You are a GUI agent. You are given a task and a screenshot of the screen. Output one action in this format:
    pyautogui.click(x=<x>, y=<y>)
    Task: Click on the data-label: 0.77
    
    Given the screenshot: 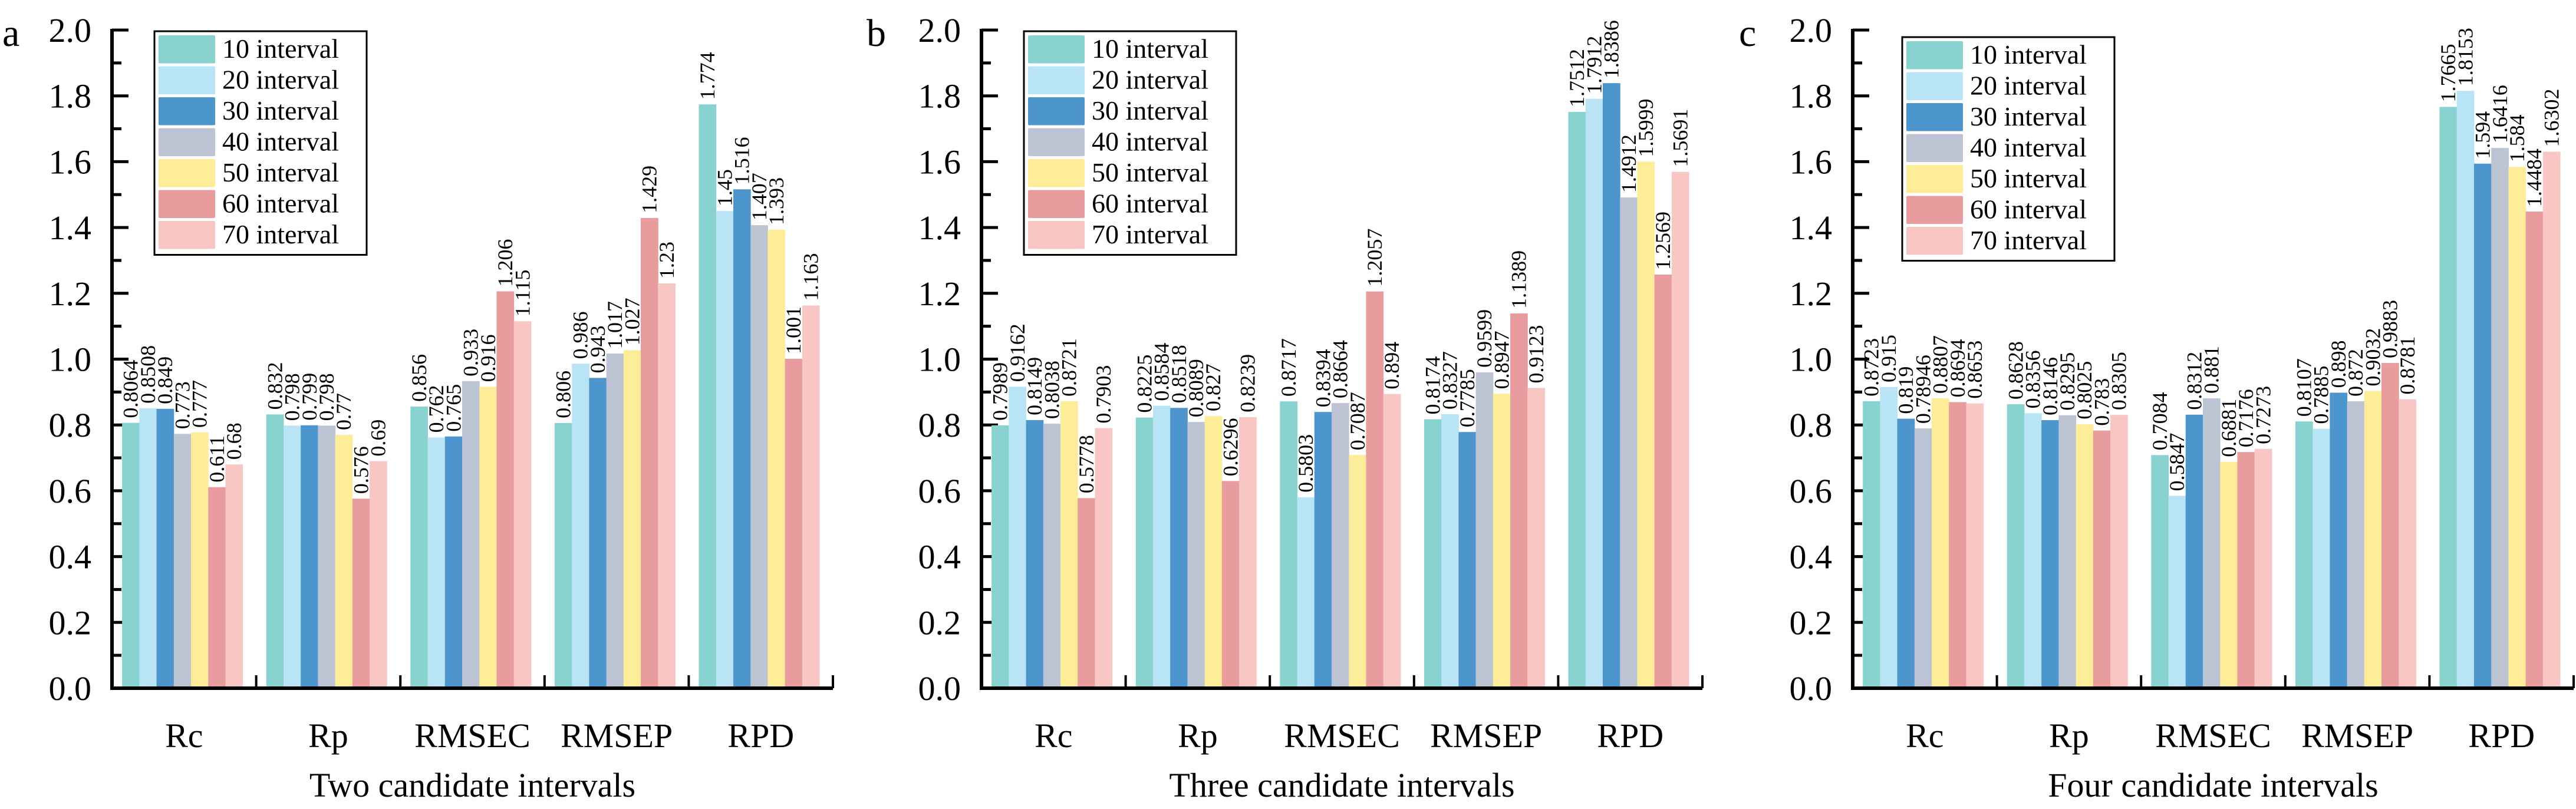 What is the action you would take?
    pyautogui.click(x=343, y=411)
    